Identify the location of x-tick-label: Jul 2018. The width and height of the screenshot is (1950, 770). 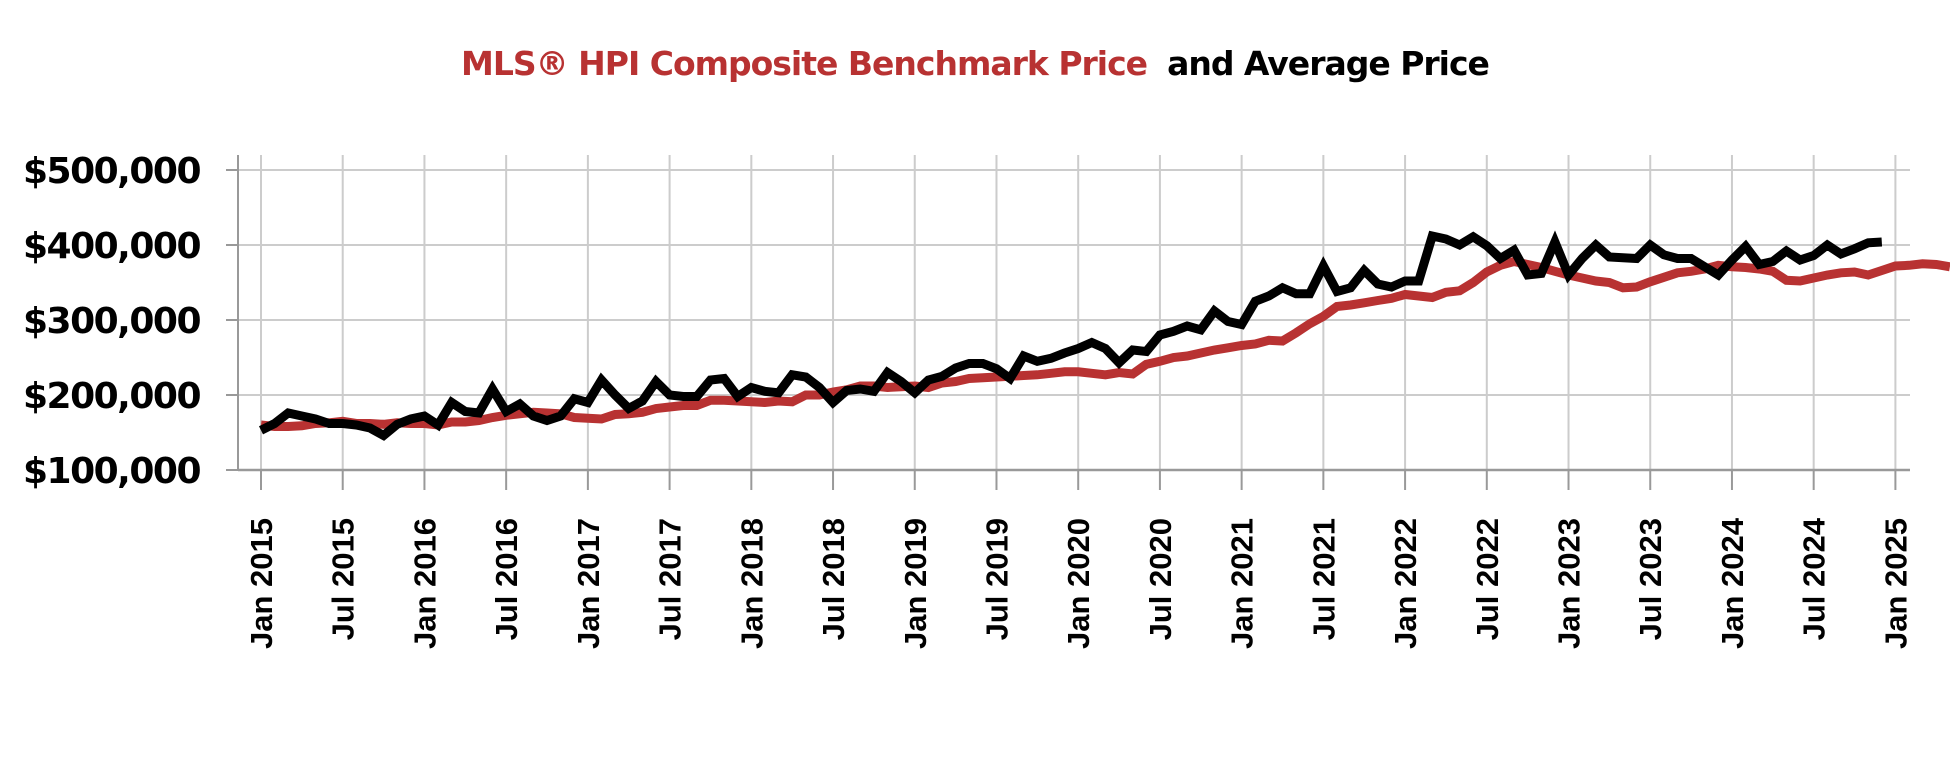
(833, 579).